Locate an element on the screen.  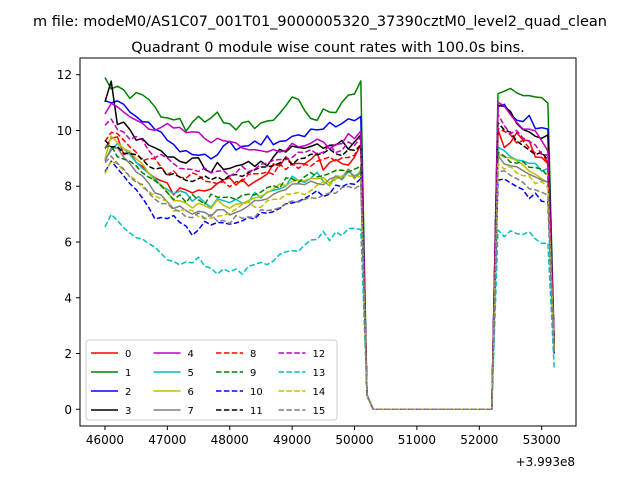
x-offset-label: +3.993e8 is located at coordinates (545, 462).